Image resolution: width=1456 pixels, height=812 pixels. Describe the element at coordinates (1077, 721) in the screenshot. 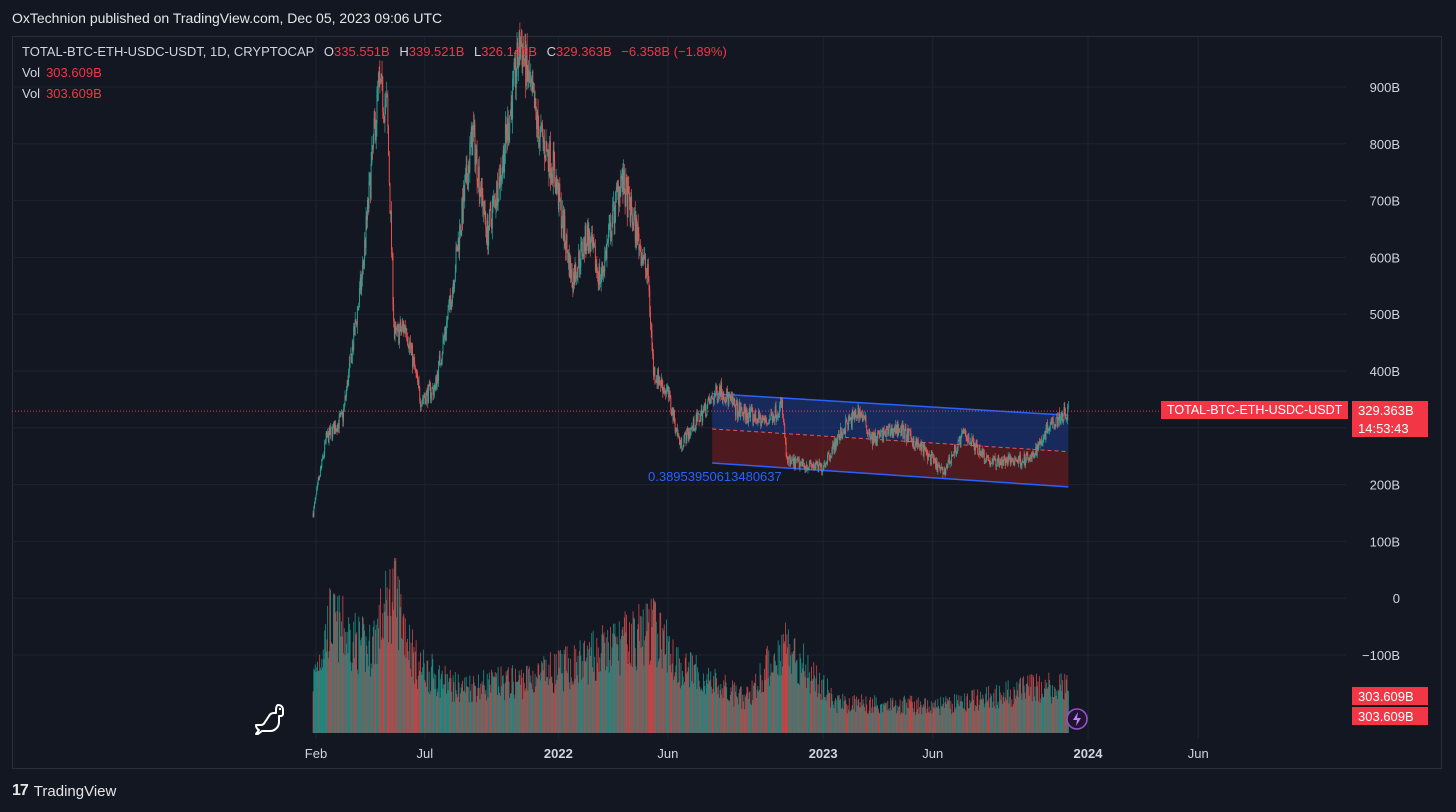

I see `lightning-icon` at that location.